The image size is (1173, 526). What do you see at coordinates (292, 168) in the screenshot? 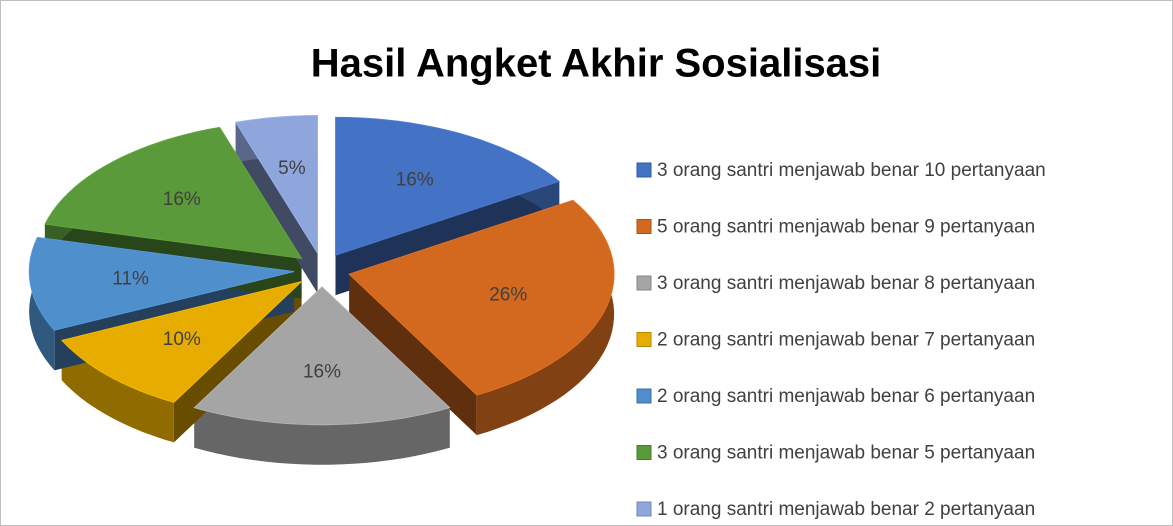
I see `data-label: 5%` at bounding box center [292, 168].